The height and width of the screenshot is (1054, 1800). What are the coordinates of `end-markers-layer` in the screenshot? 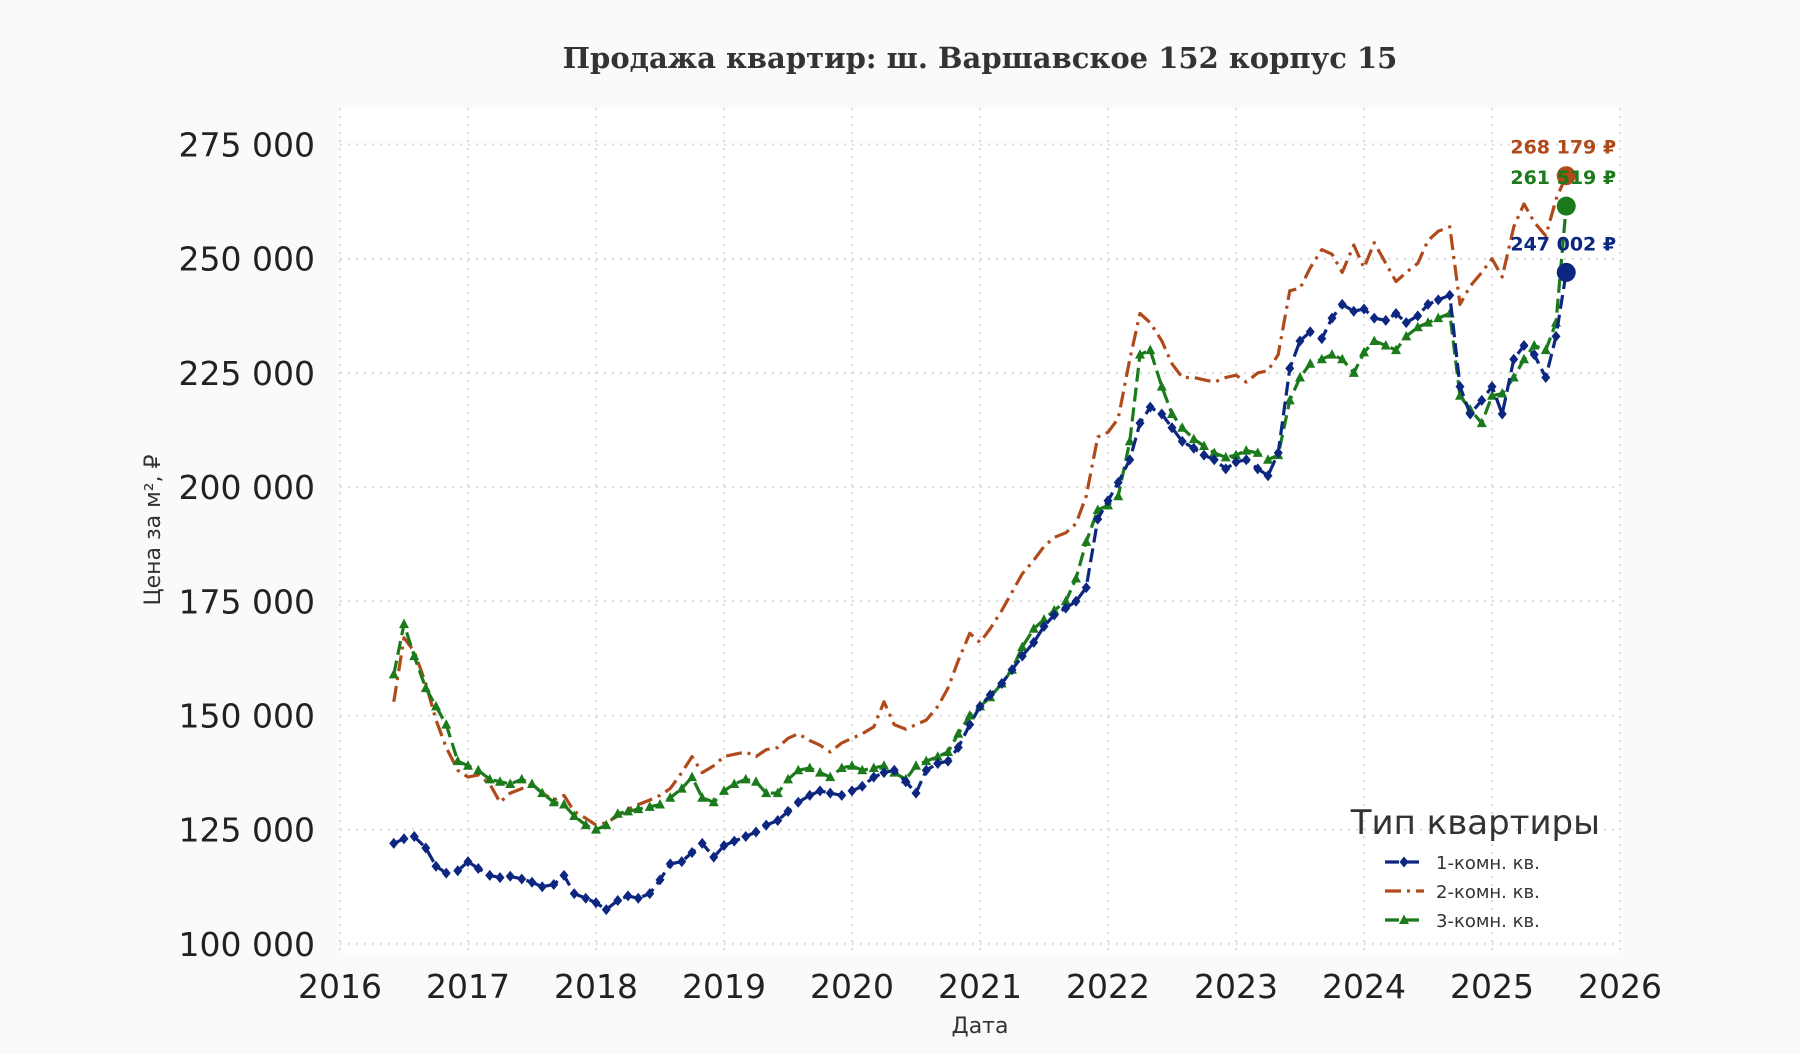 It's located at (1566, 224).